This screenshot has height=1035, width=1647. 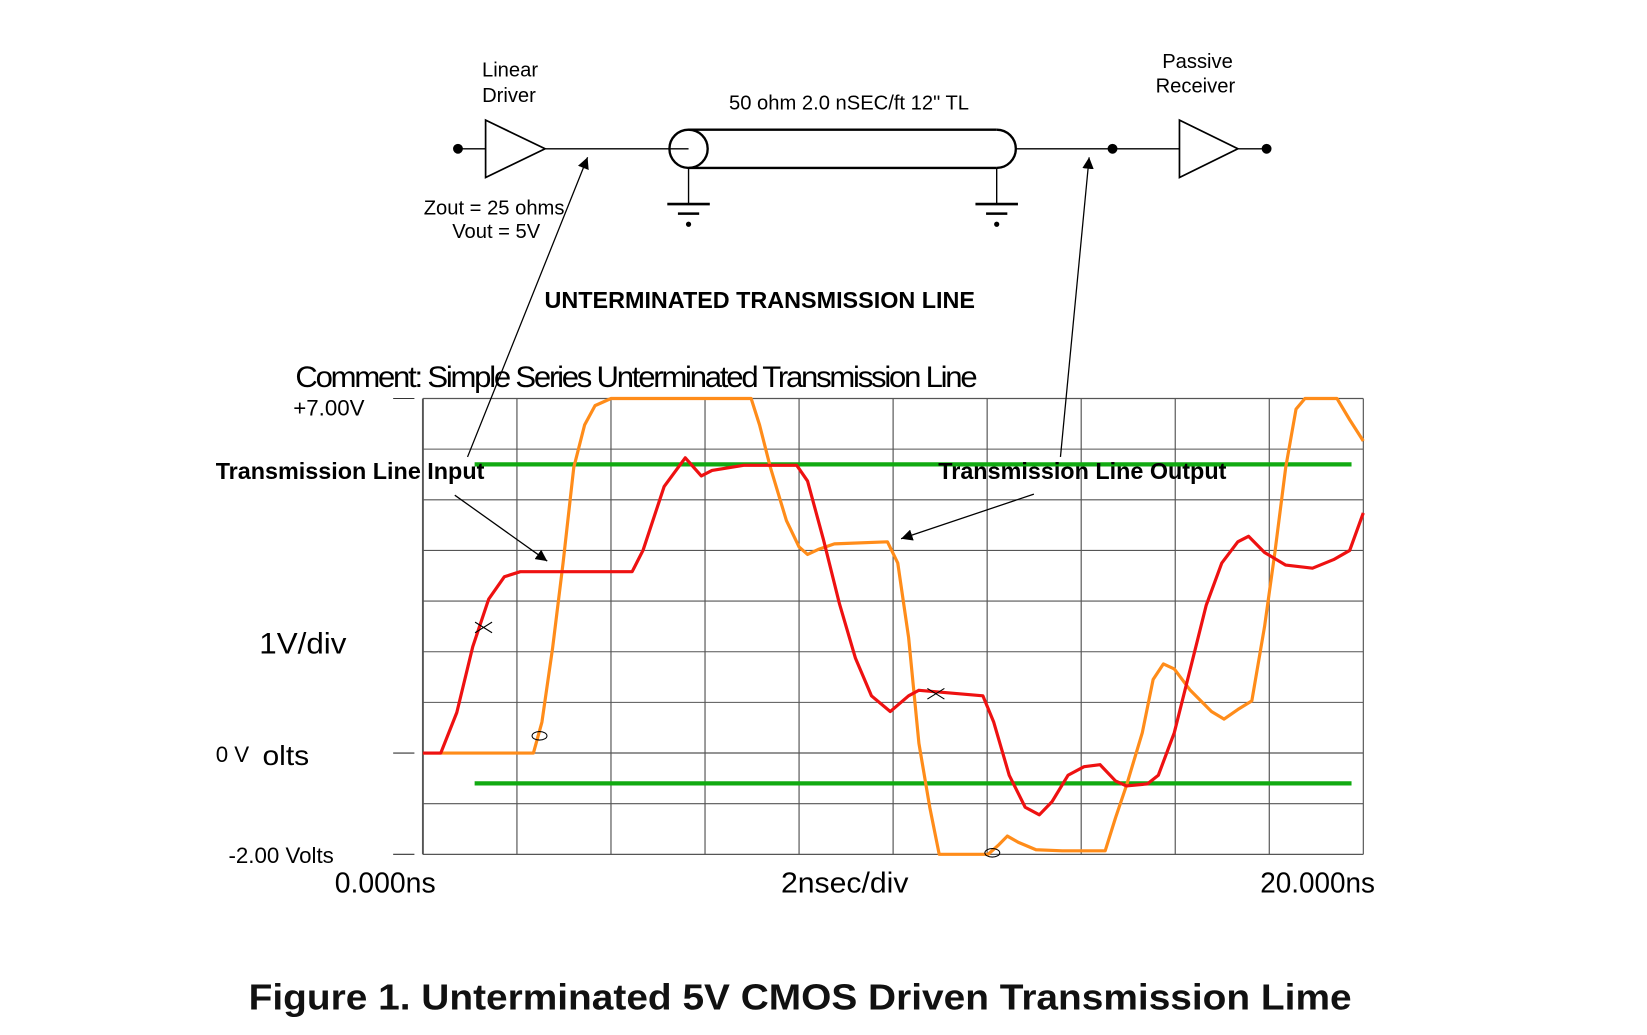 I want to click on output-annotation: Transmission Line Output, so click(x=1082, y=471).